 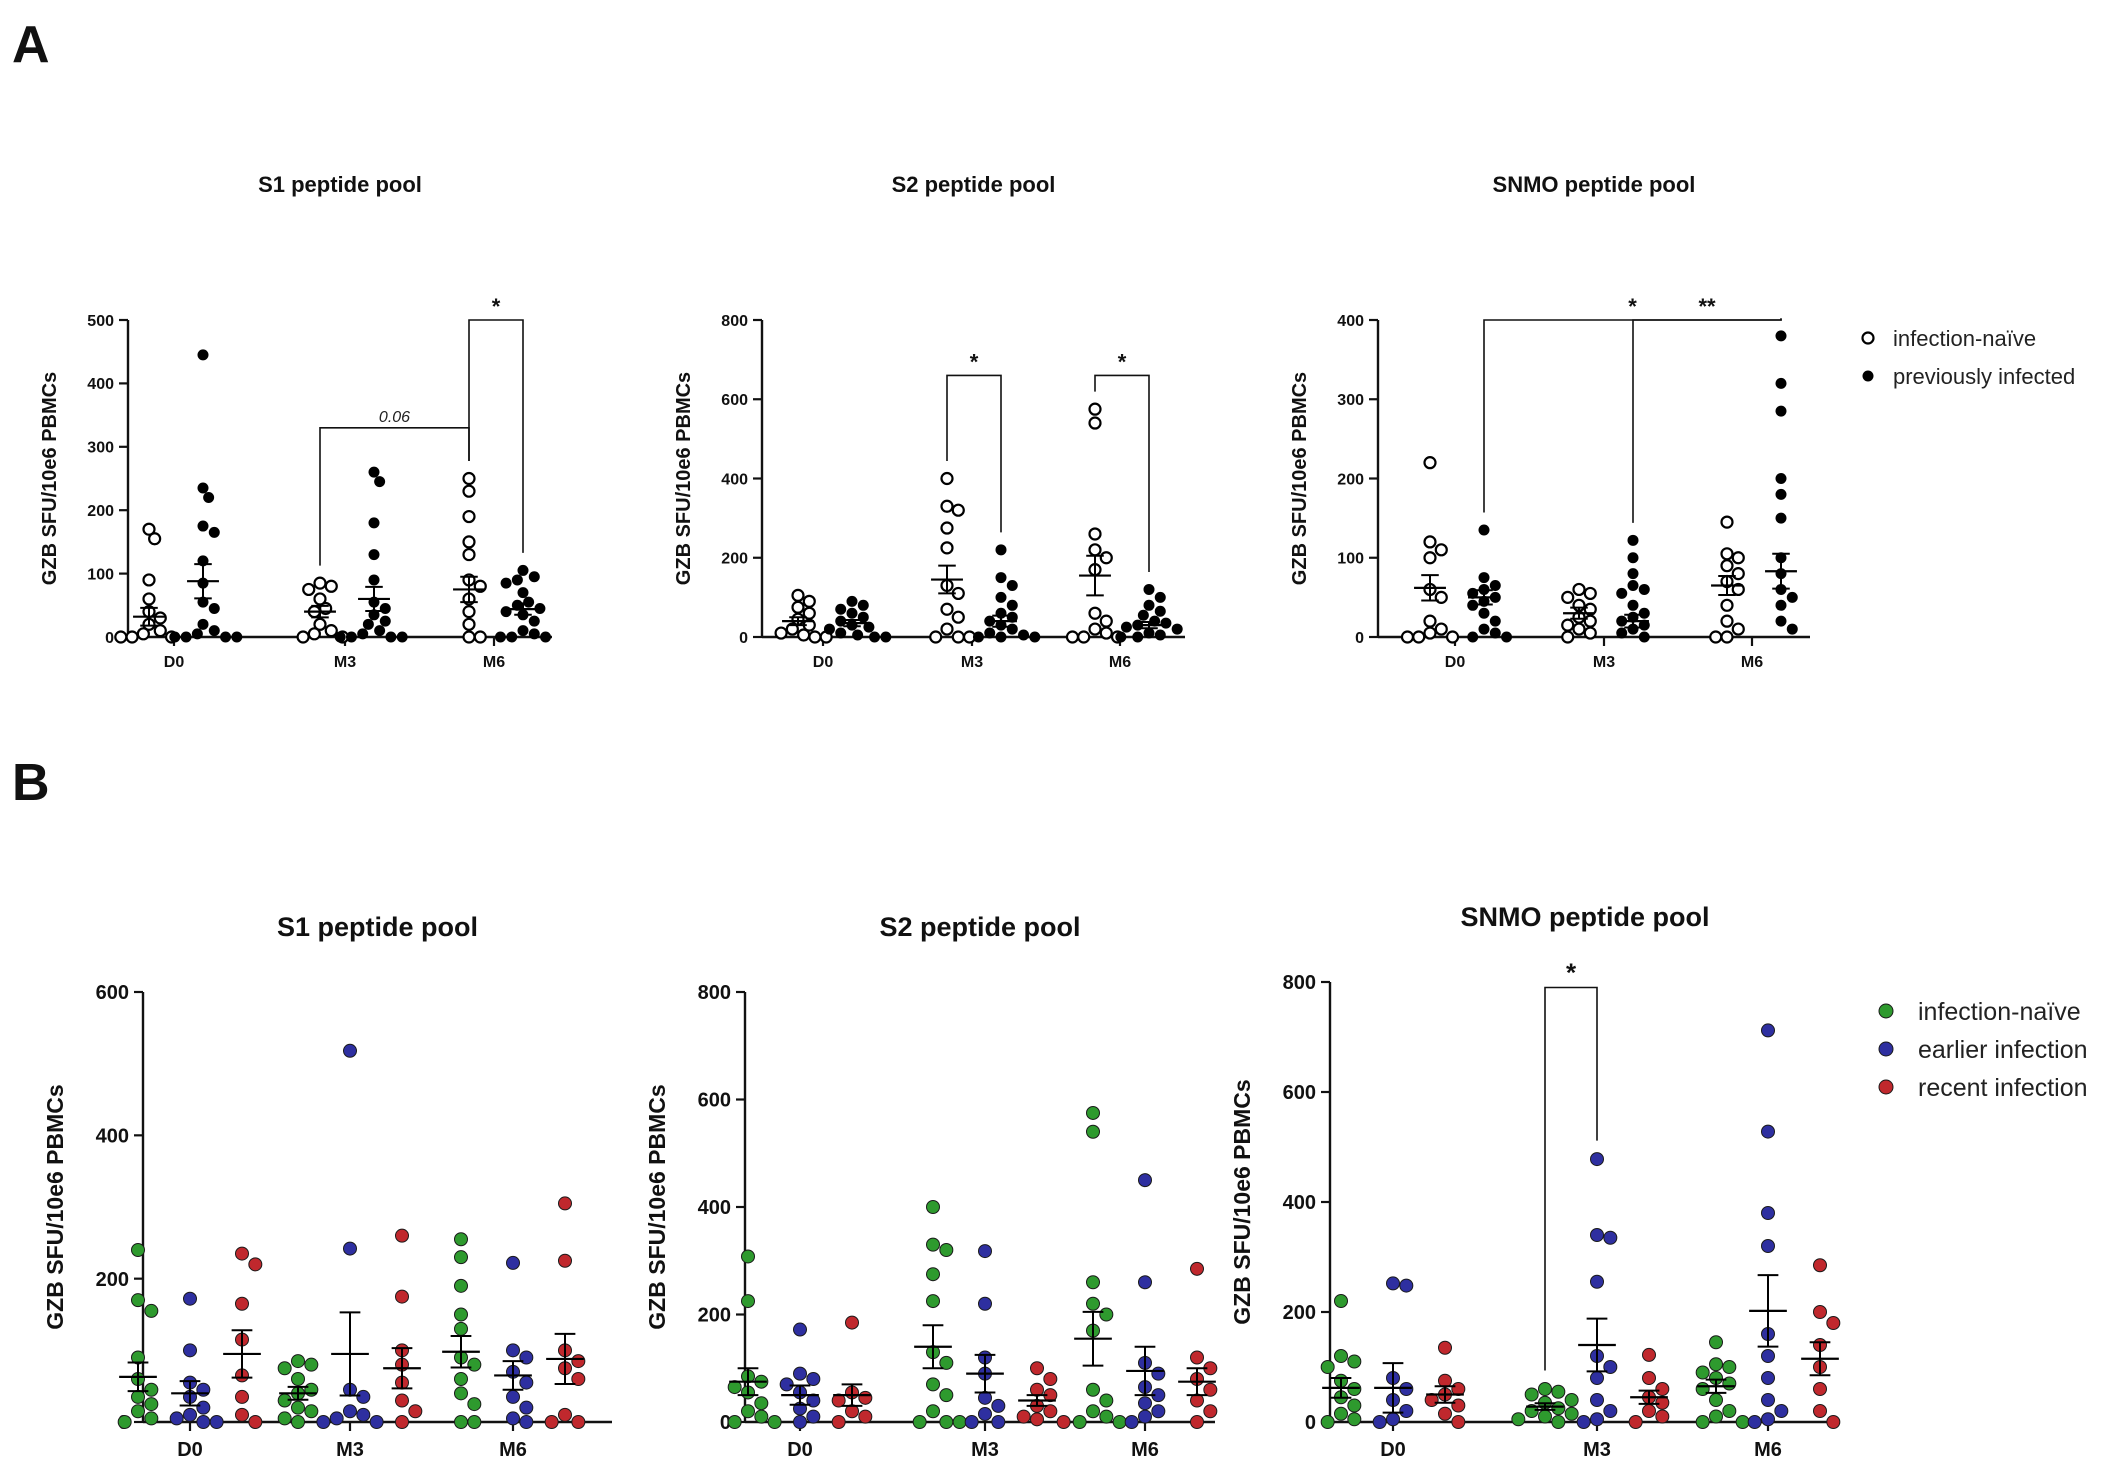 I want to click on y-tick-label: 100, so click(x=1350, y=559).